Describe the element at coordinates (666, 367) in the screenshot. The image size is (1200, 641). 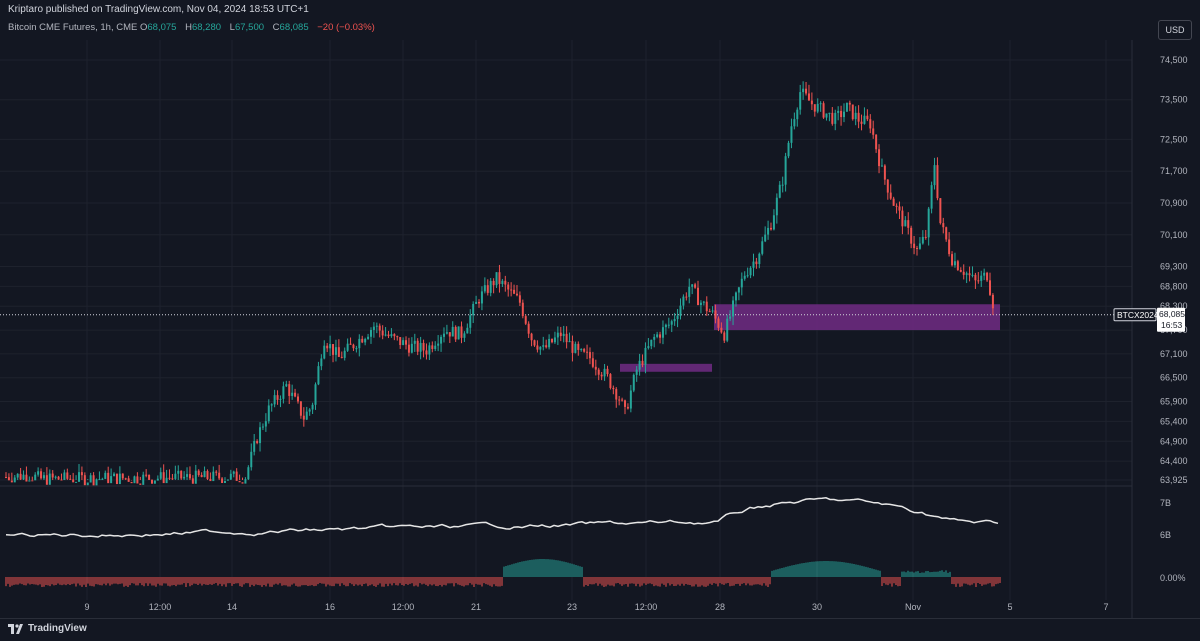
I see `zone-lower` at that location.